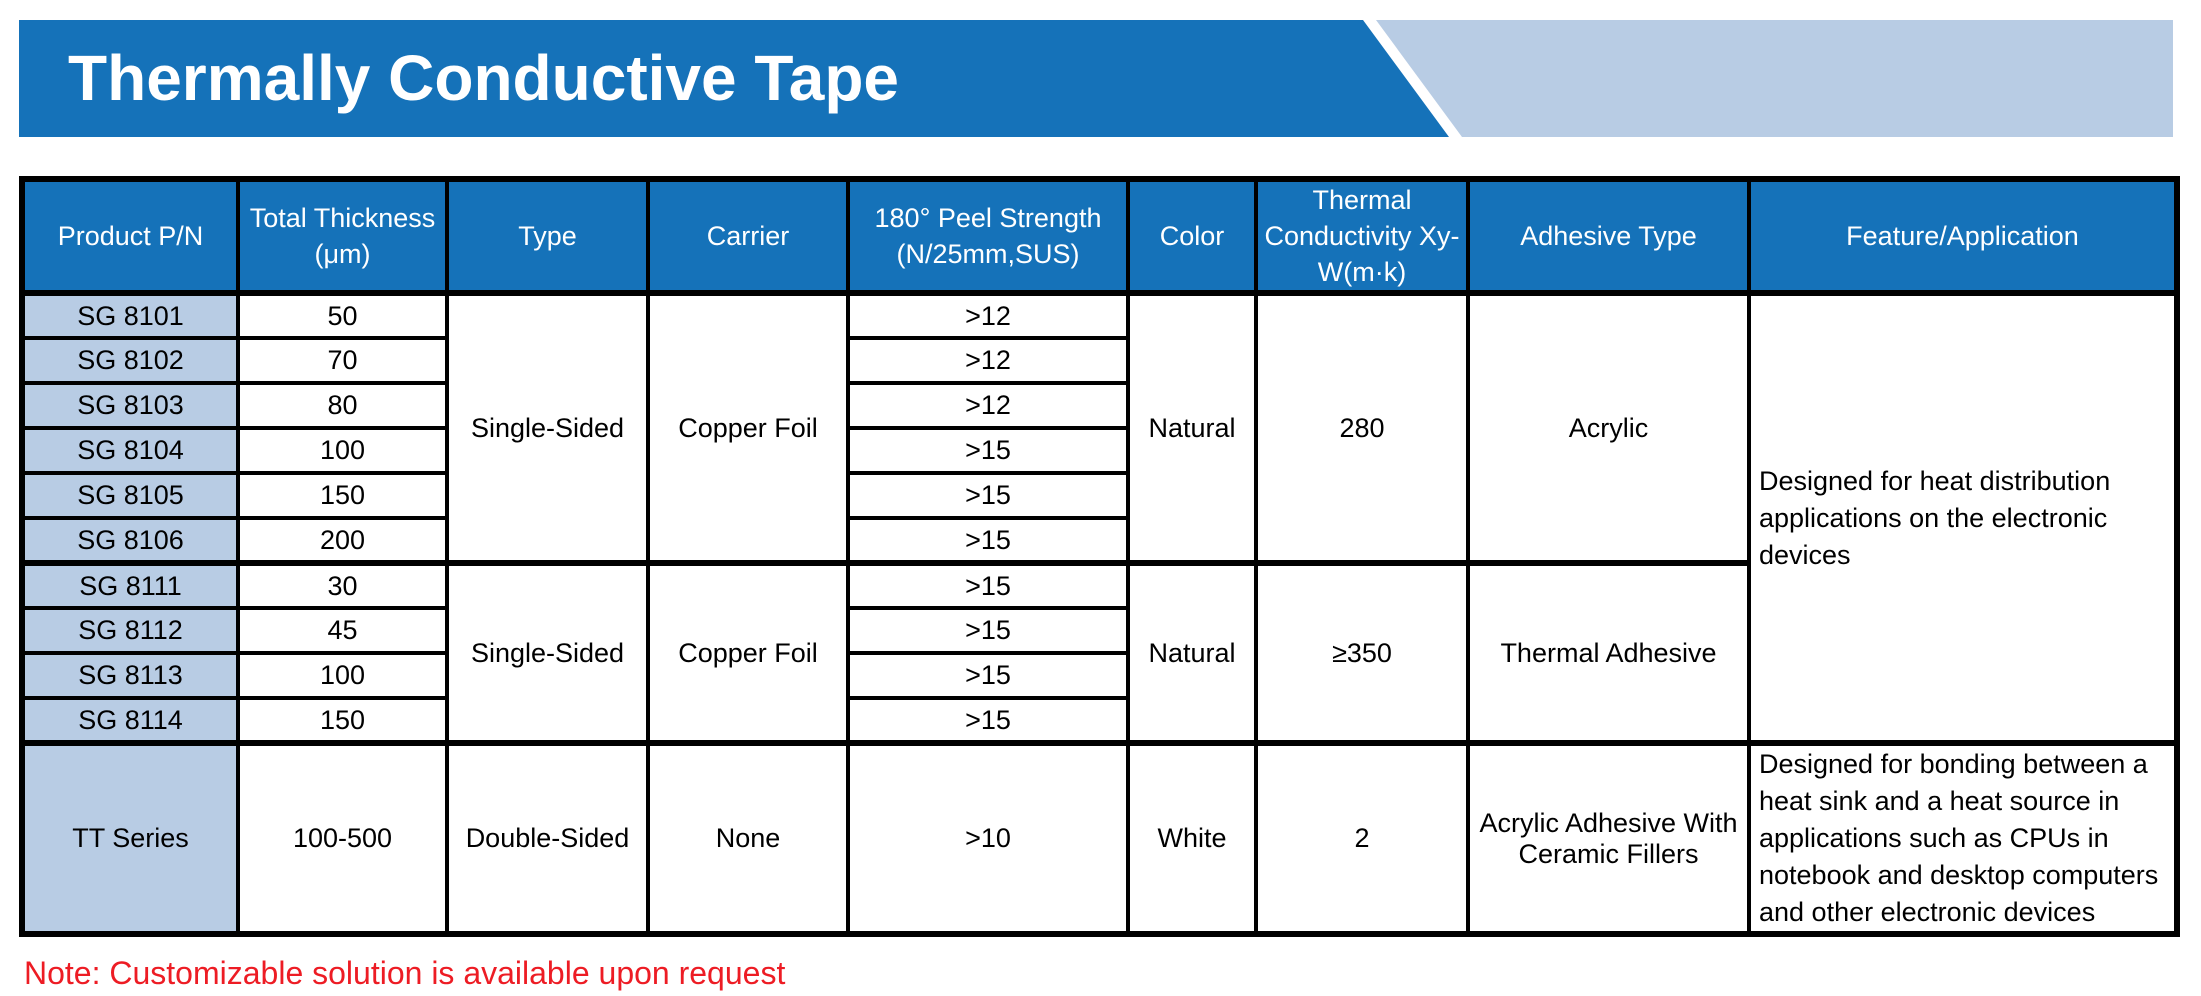  Describe the element at coordinates (130, 360) in the screenshot. I see `cell-product-pn: SG 8102` at that location.